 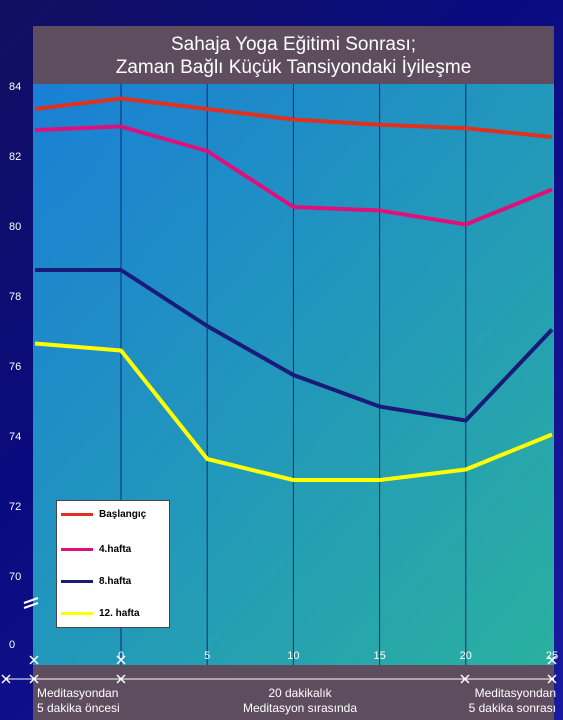 What do you see at coordinates (15, 437) in the screenshot?
I see `y-tick-label: 74` at bounding box center [15, 437].